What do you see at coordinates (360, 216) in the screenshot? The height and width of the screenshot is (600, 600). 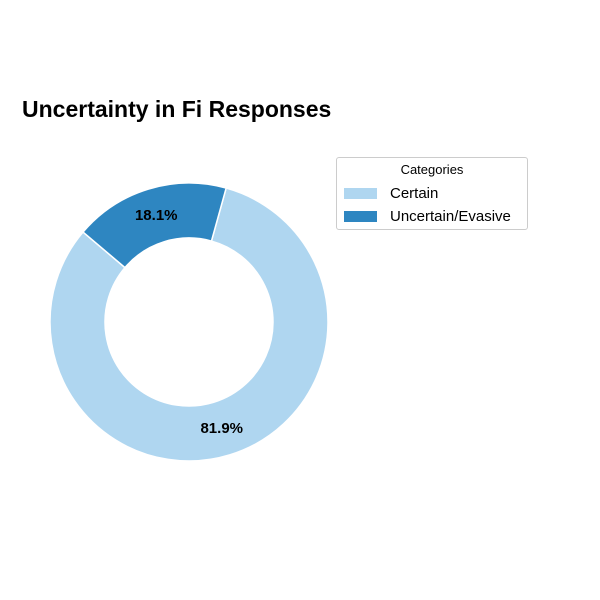 I see `legend-swatch-uncertain-evasive` at bounding box center [360, 216].